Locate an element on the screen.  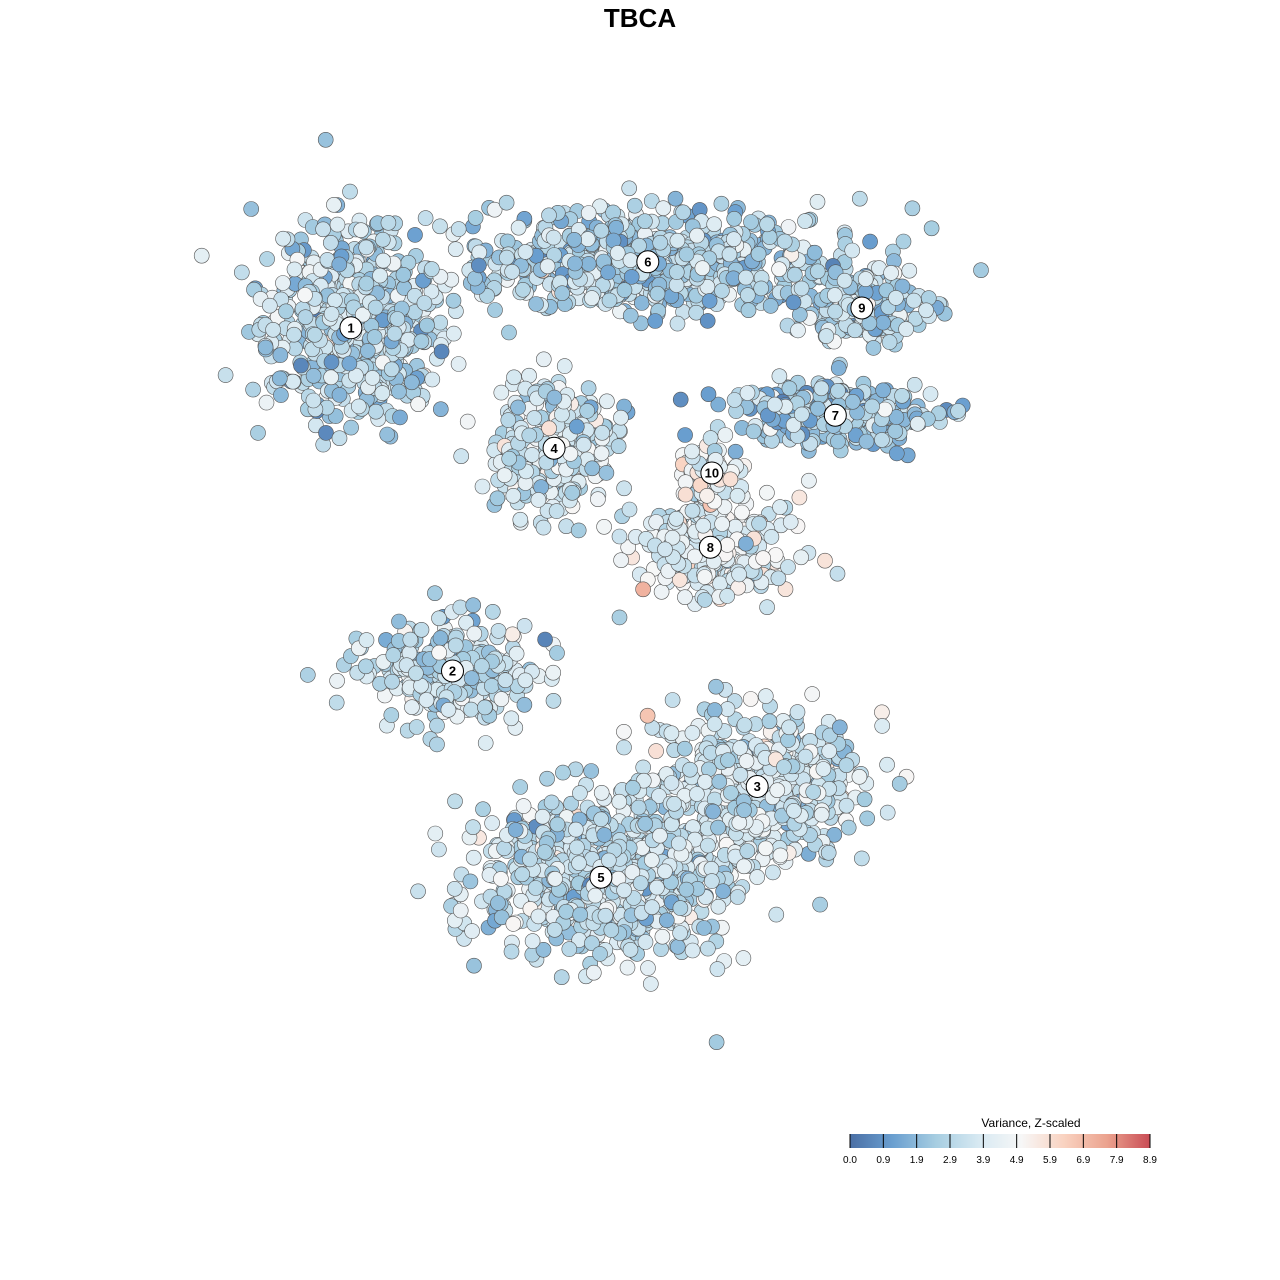
cluster-label-text: 4 is located at coordinates (554, 448).